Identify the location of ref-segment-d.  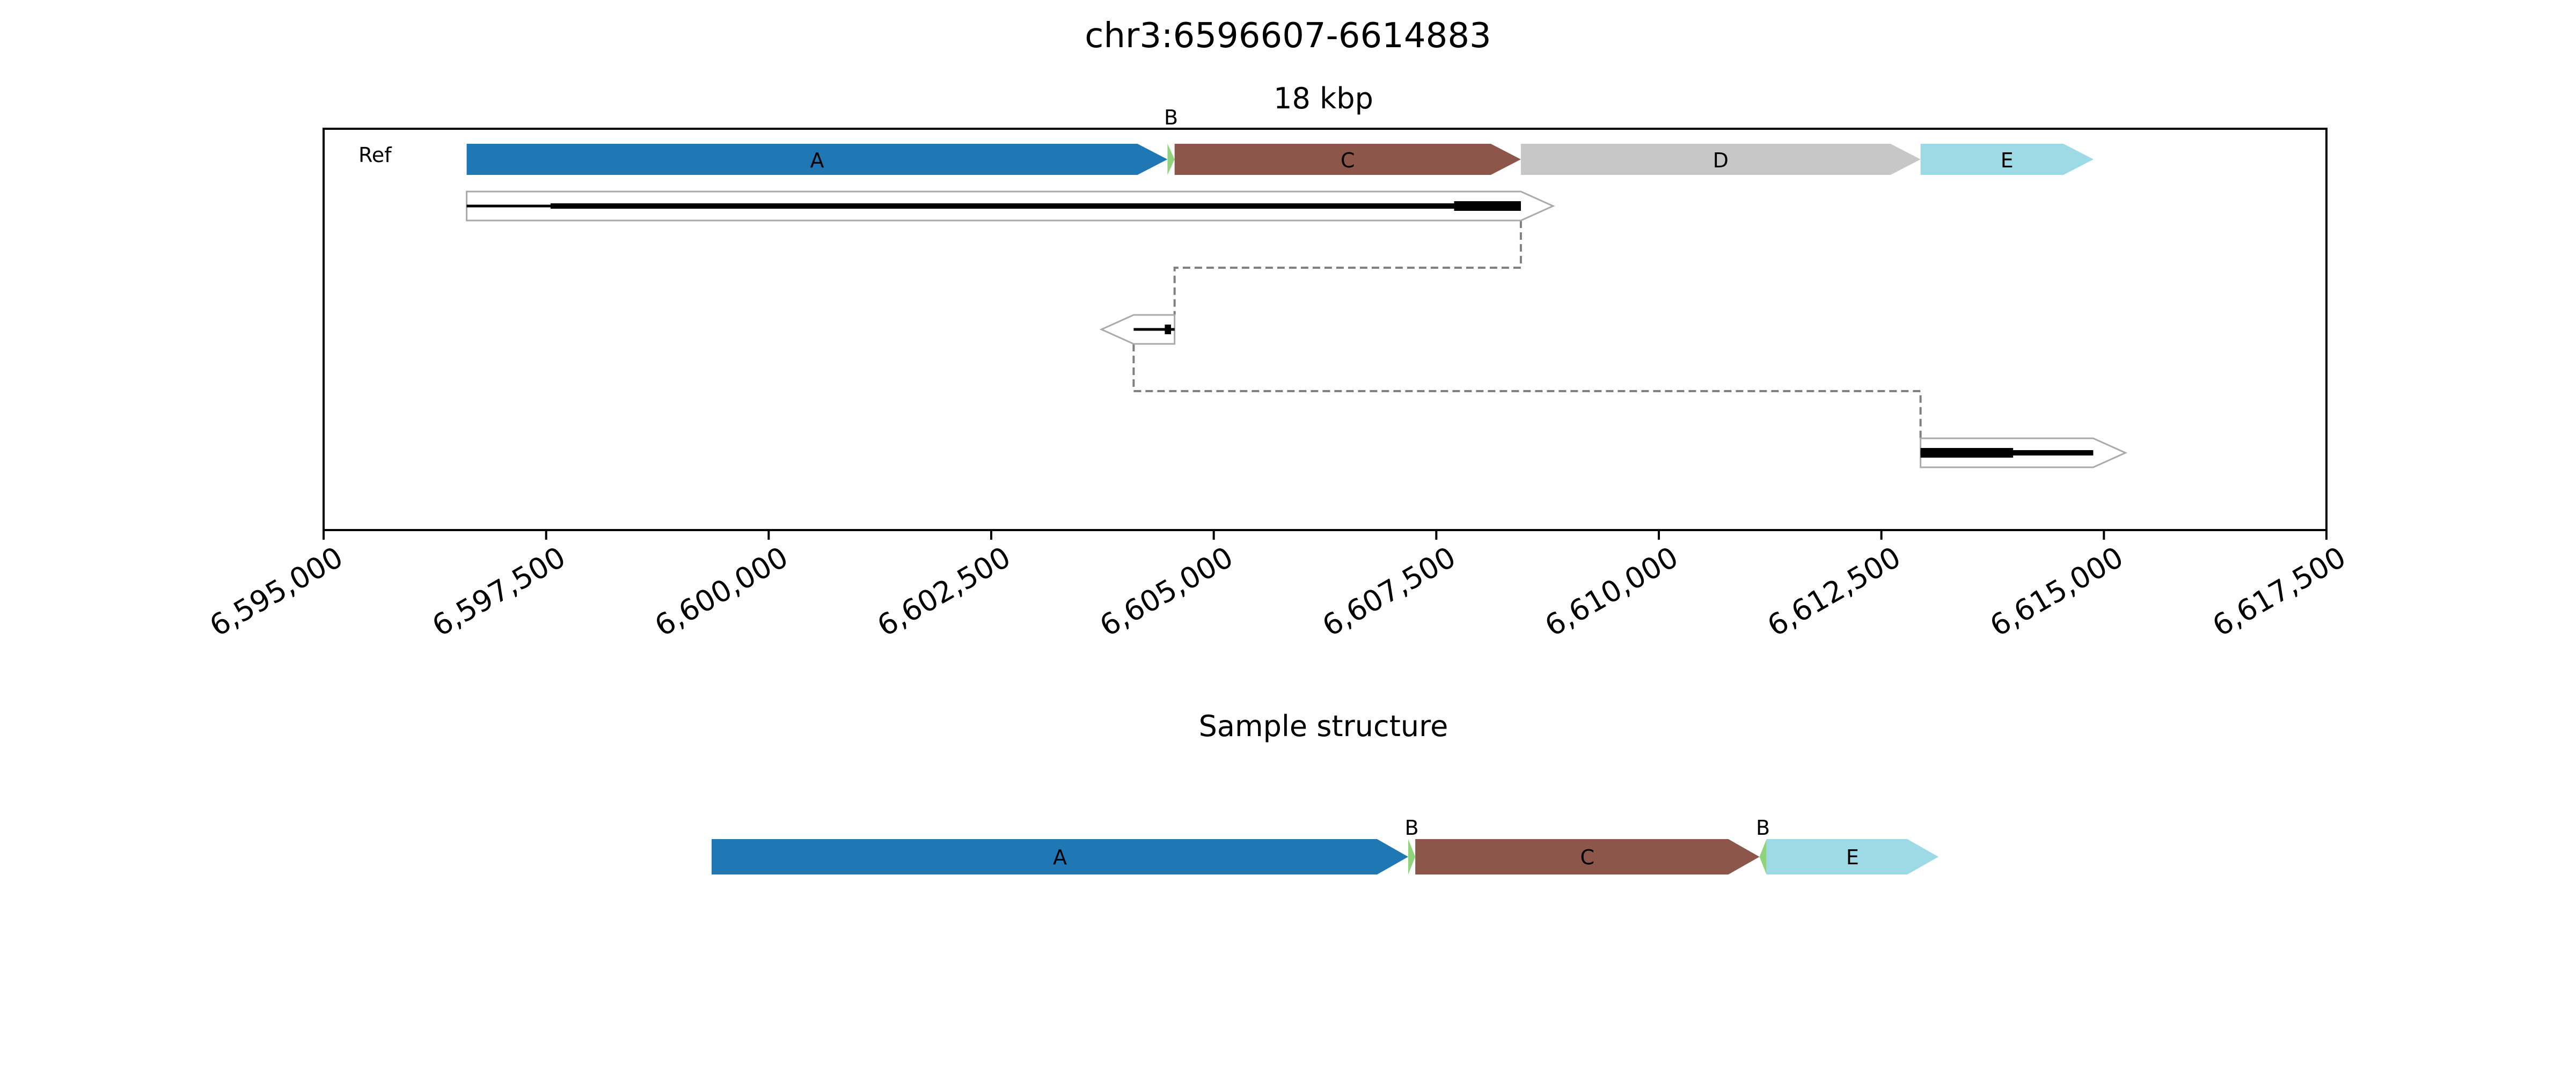
(1720, 159).